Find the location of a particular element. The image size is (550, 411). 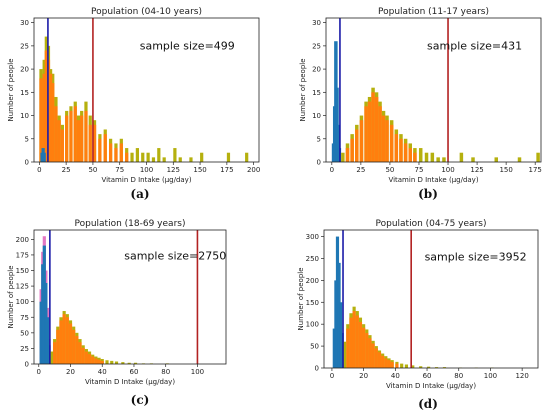

x-tick-label: 75 is located at coordinates (119, 170).